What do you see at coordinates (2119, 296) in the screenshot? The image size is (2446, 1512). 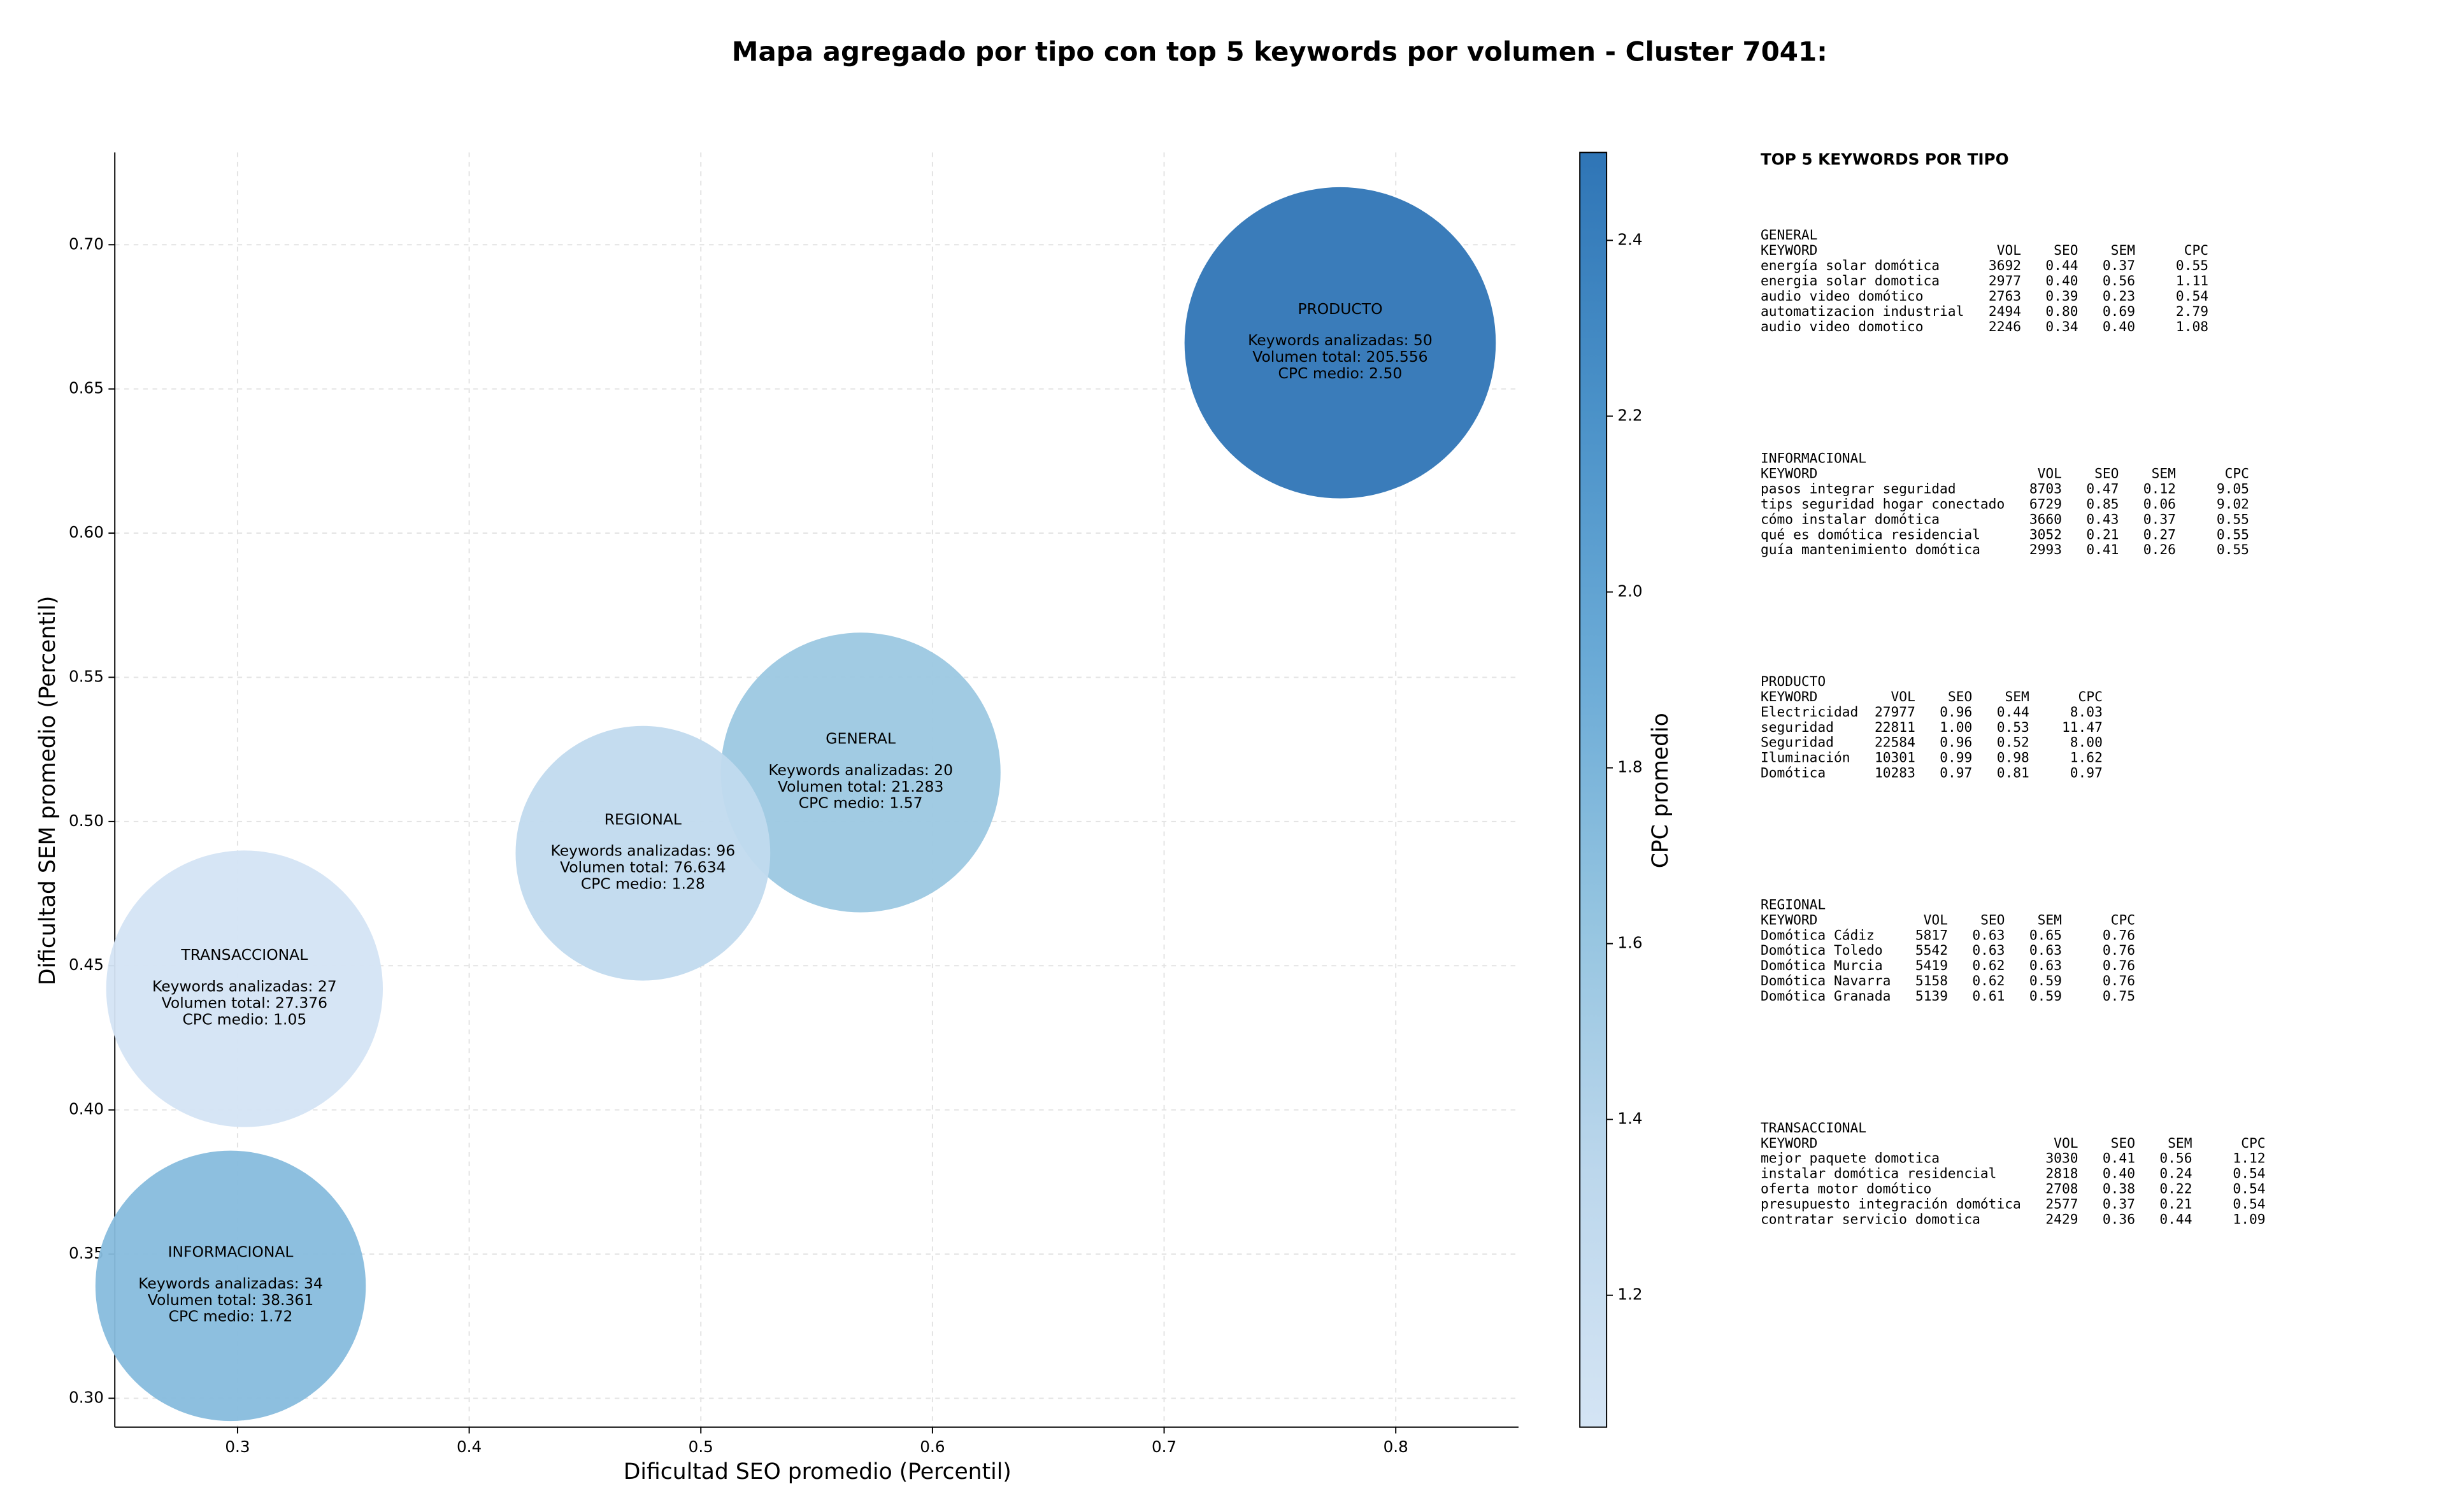 I see `table-cell: 0.23` at bounding box center [2119, 296].